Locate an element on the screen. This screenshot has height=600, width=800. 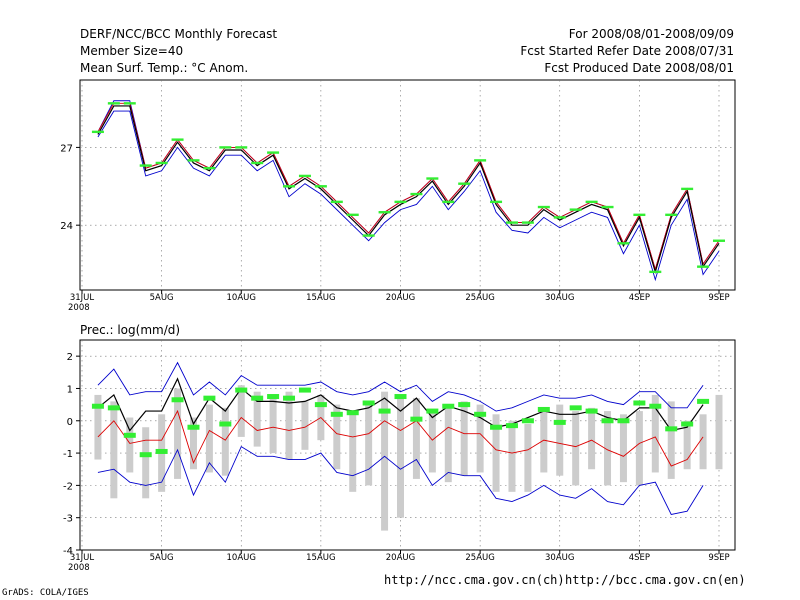
series-line-blue-lower is located at coordinates (400, 480).